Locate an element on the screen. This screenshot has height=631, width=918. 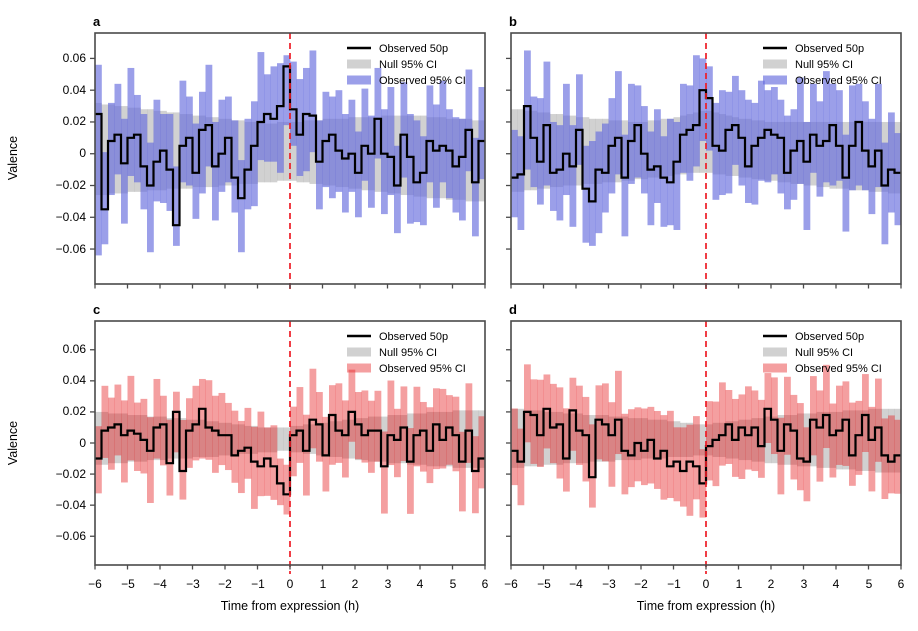
x-tick-label: 4 is located at coordinates (836, 584).